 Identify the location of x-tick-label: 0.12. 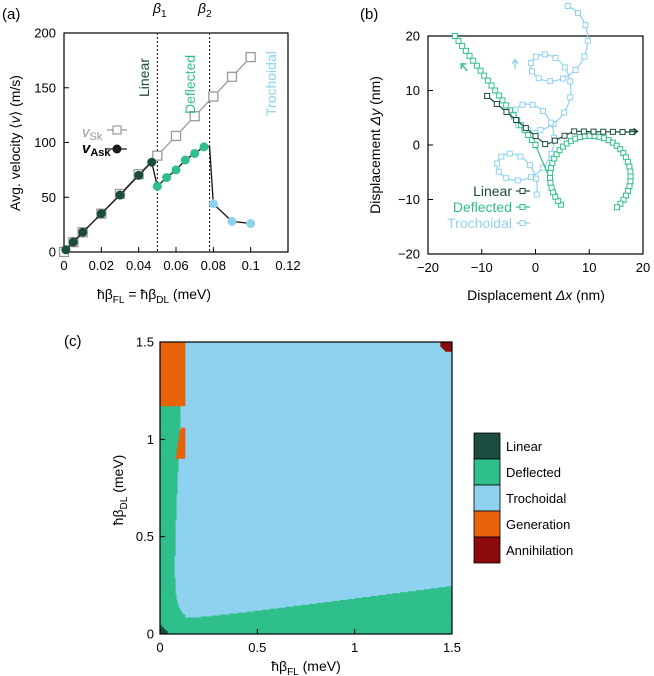
(287, 265).